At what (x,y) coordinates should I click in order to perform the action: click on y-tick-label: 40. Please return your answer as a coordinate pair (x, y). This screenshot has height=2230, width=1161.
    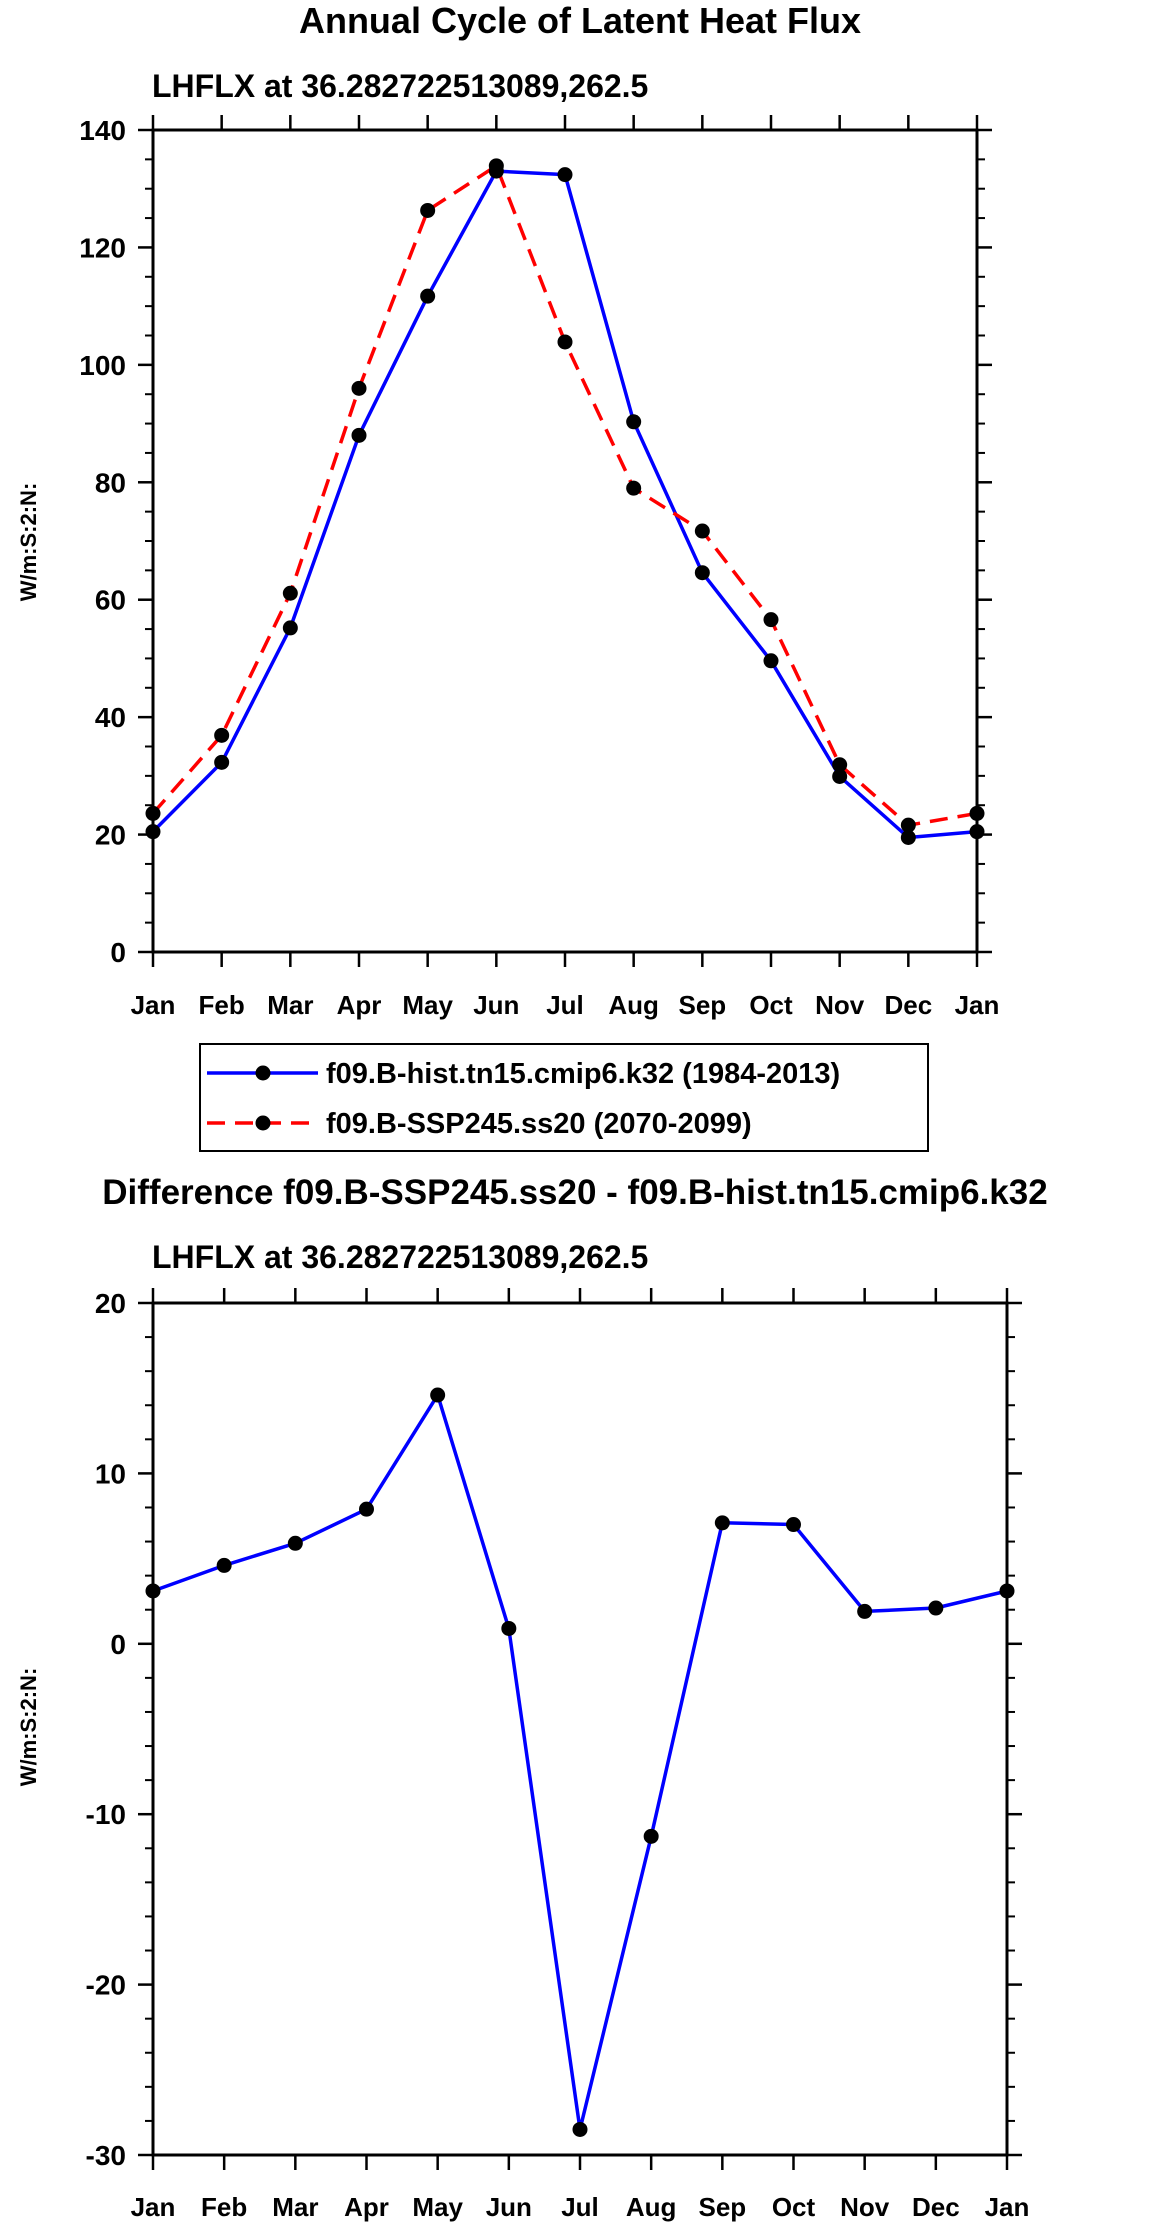
    Looking at the image, I should click on (110, 717).